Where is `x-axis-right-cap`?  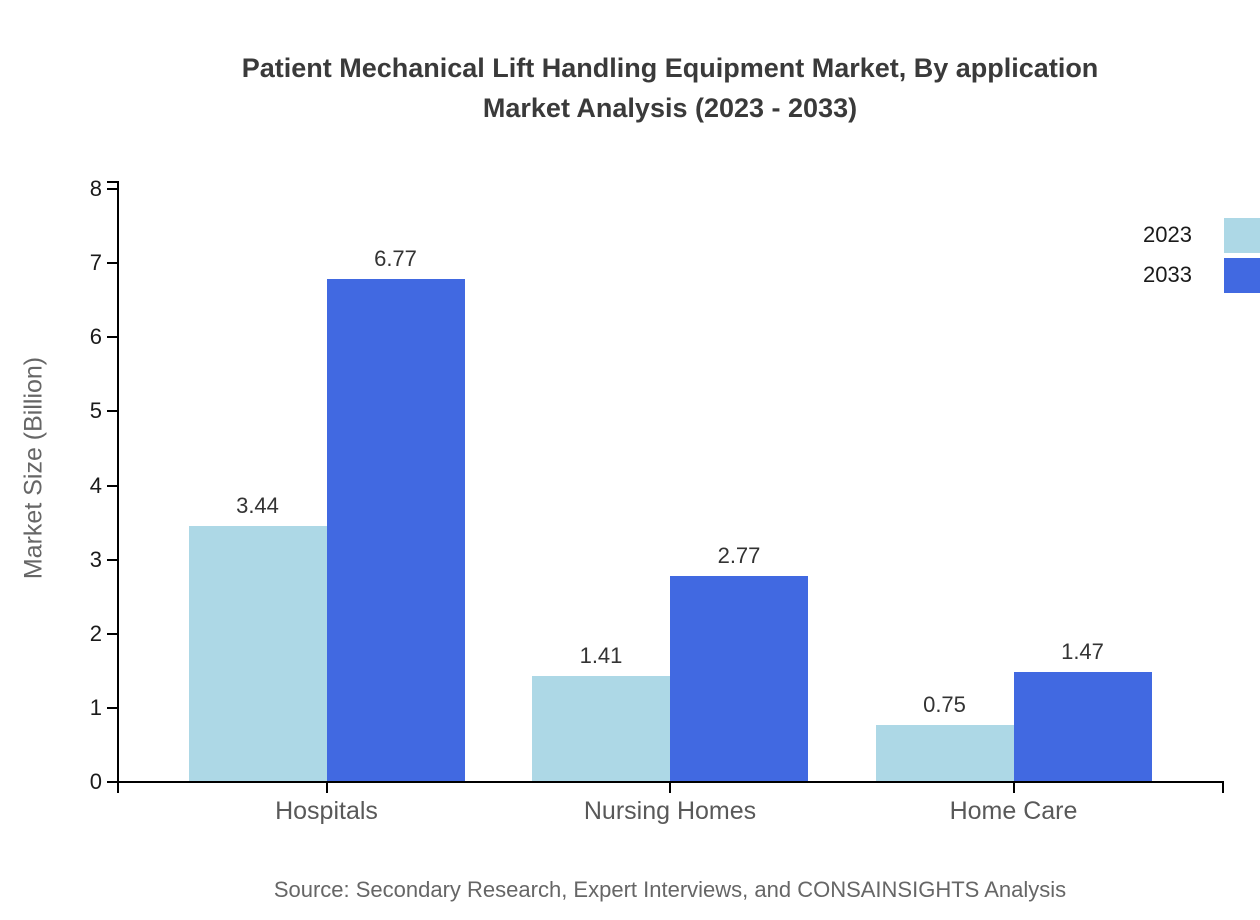 x-axis-right-cap is located at coordinates (1223, 788).